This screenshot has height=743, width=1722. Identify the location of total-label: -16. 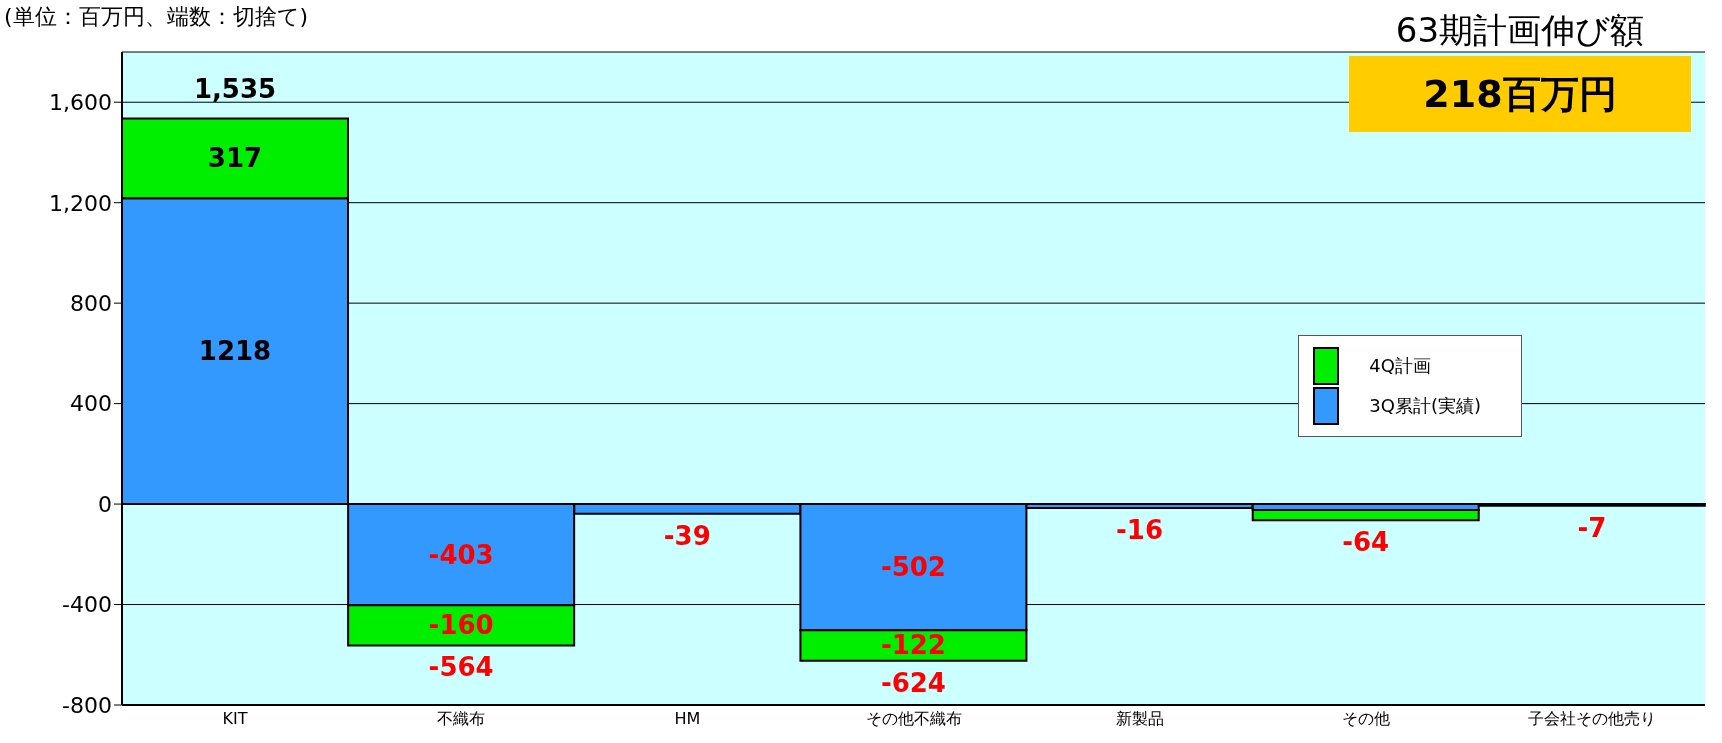
(1140, 530).